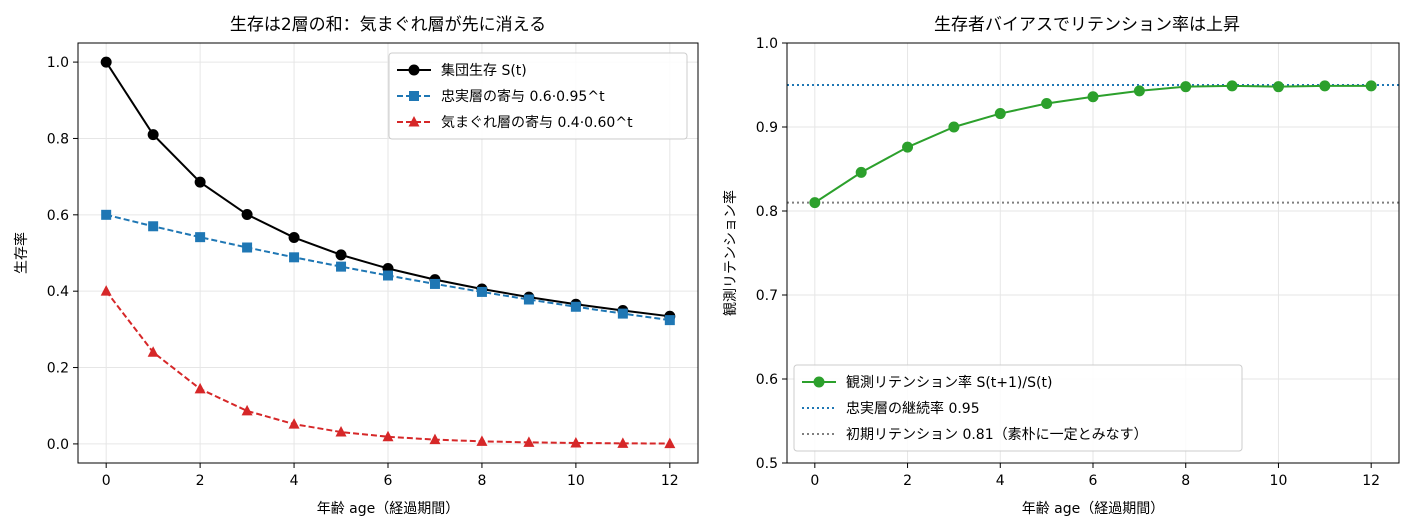 This screenshot has width=1415, height=532. What do you see at coordinates (481, 481) in the screenshot?
I see `left-x-tick-label: 8` at bounding box center [481, 481].